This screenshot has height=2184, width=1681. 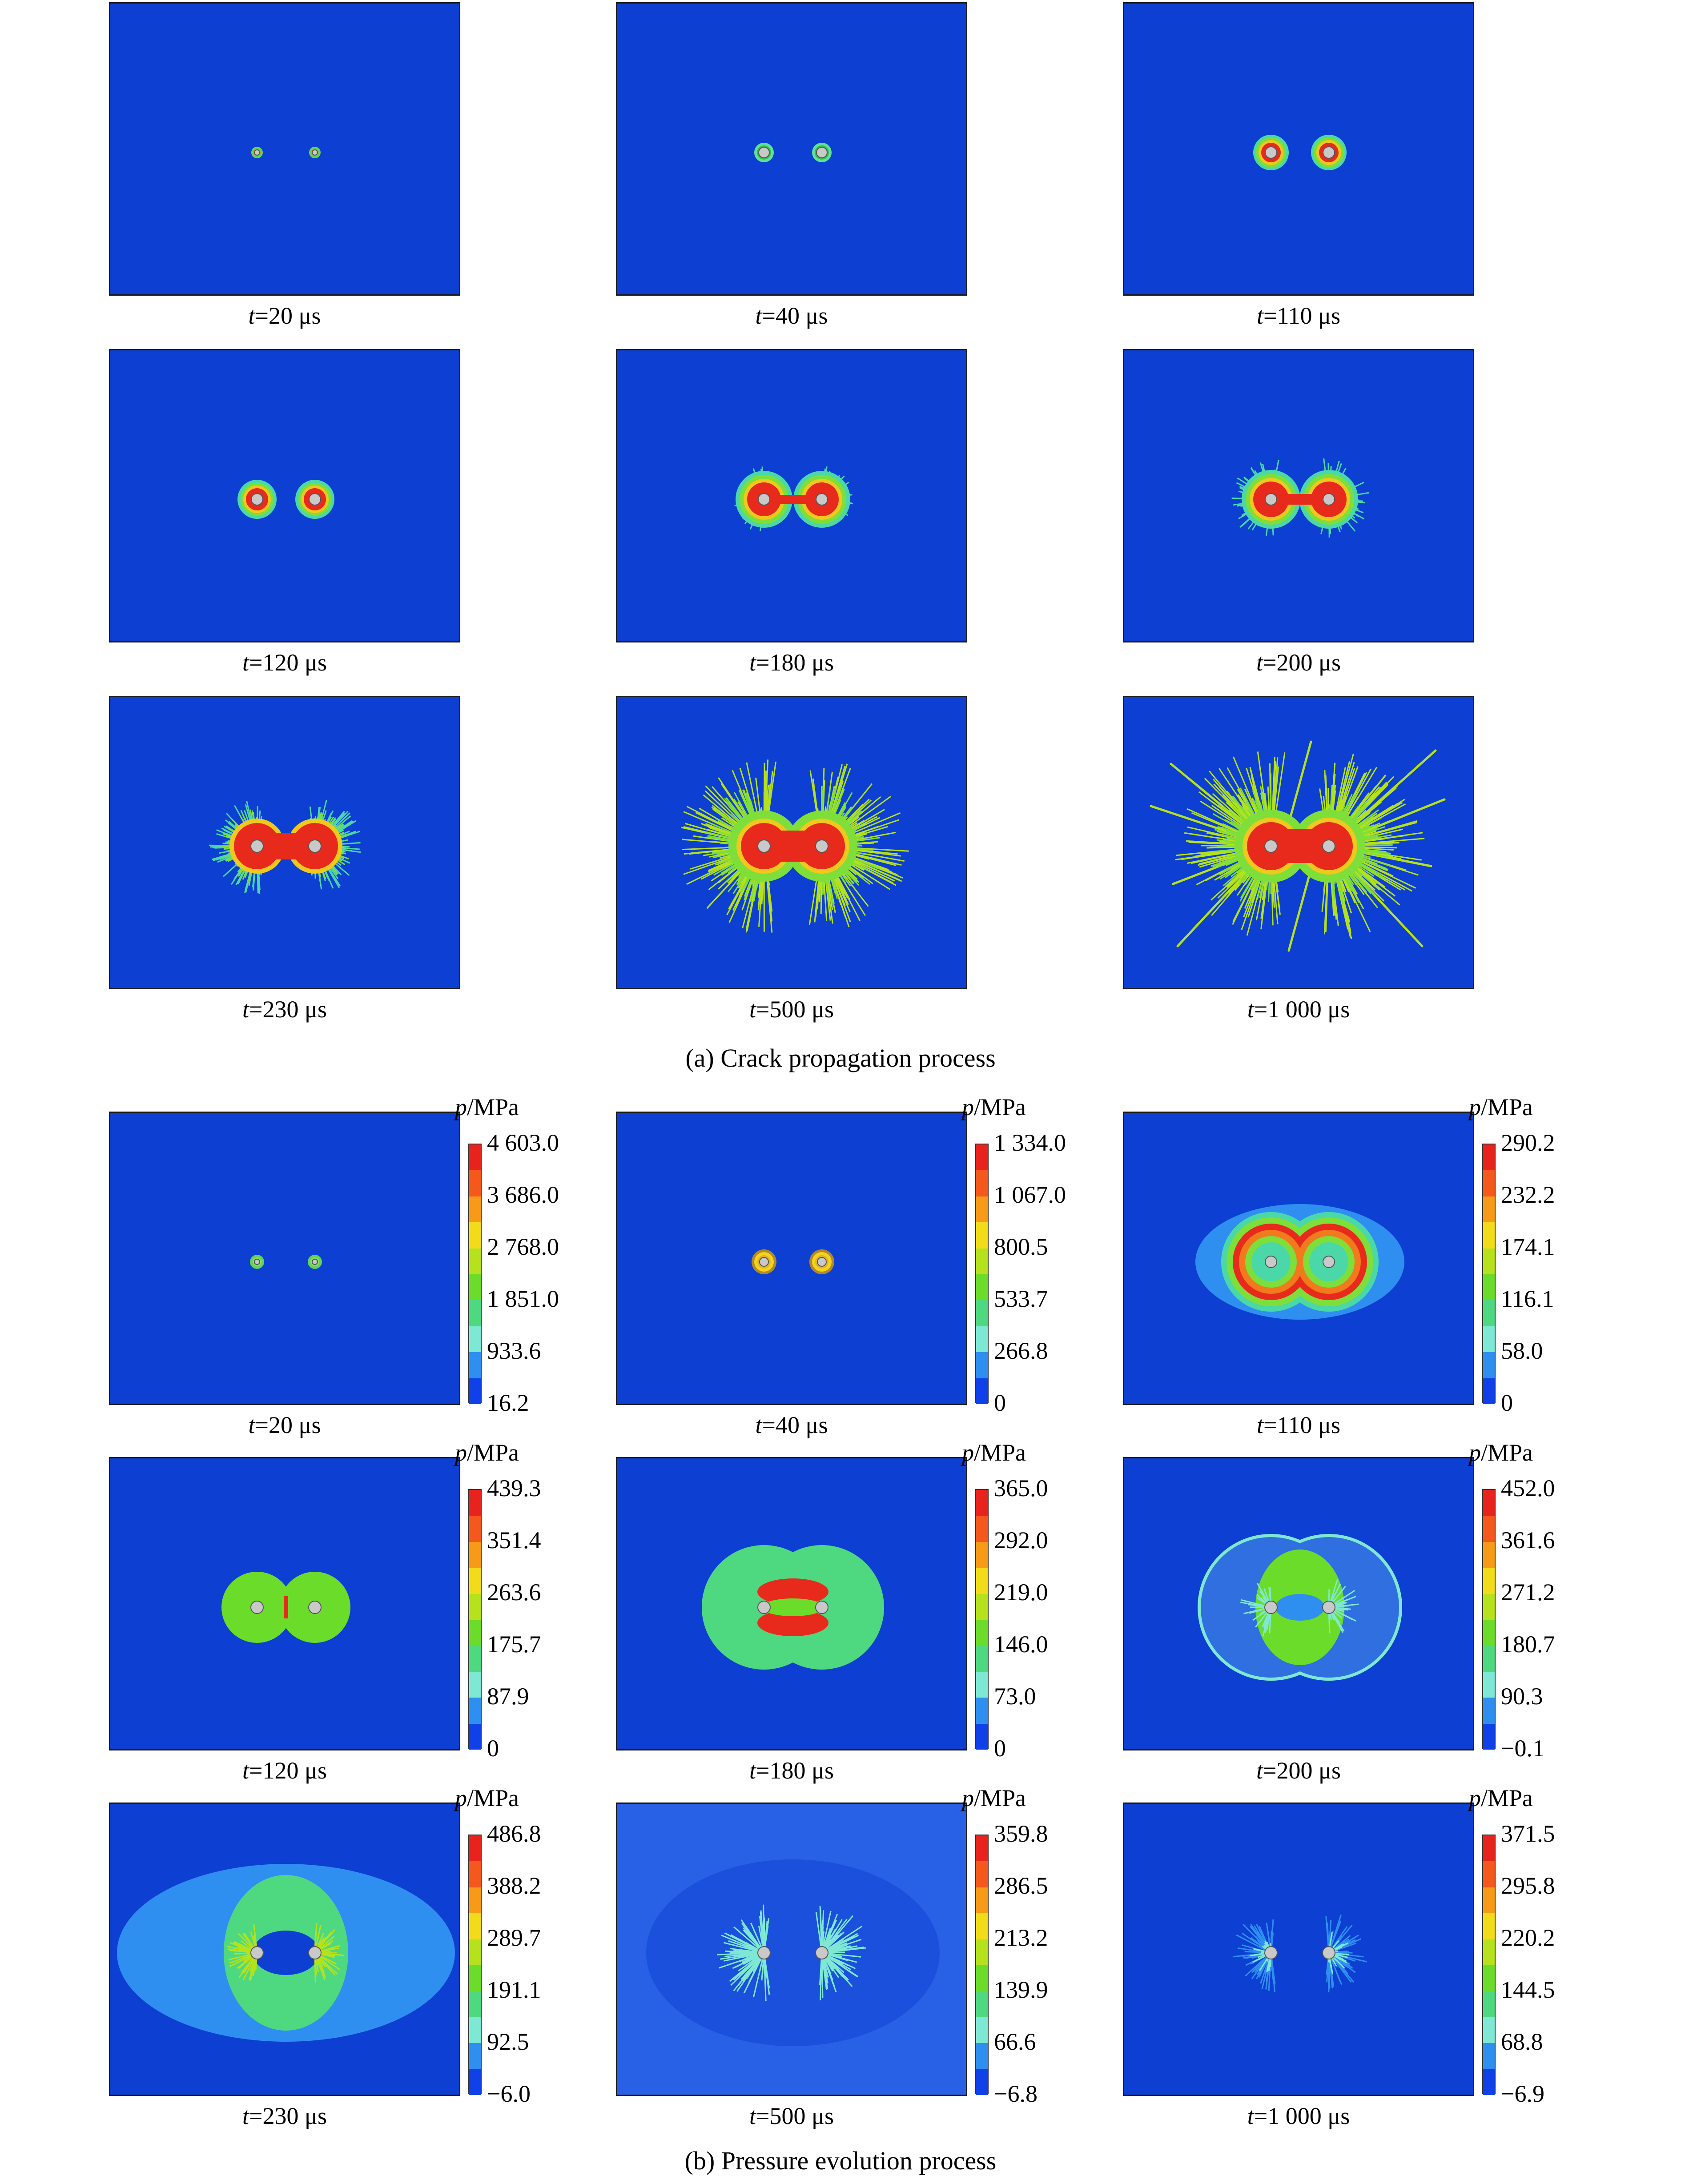 I want to click on time-value: =500 μs, so click(x=795, y=2116).